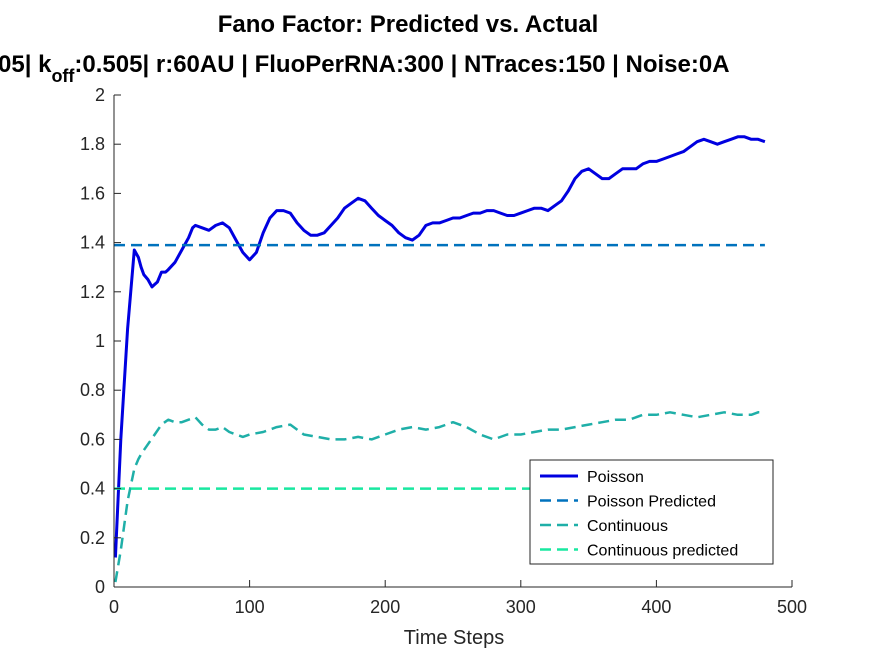 Image resolution: width=875 pixels, height=656 pixels. What do you see at coordinates (92, 144) in the screenshot?
I see `y-tick-label: 1.8` at bounding box center [92, 144].